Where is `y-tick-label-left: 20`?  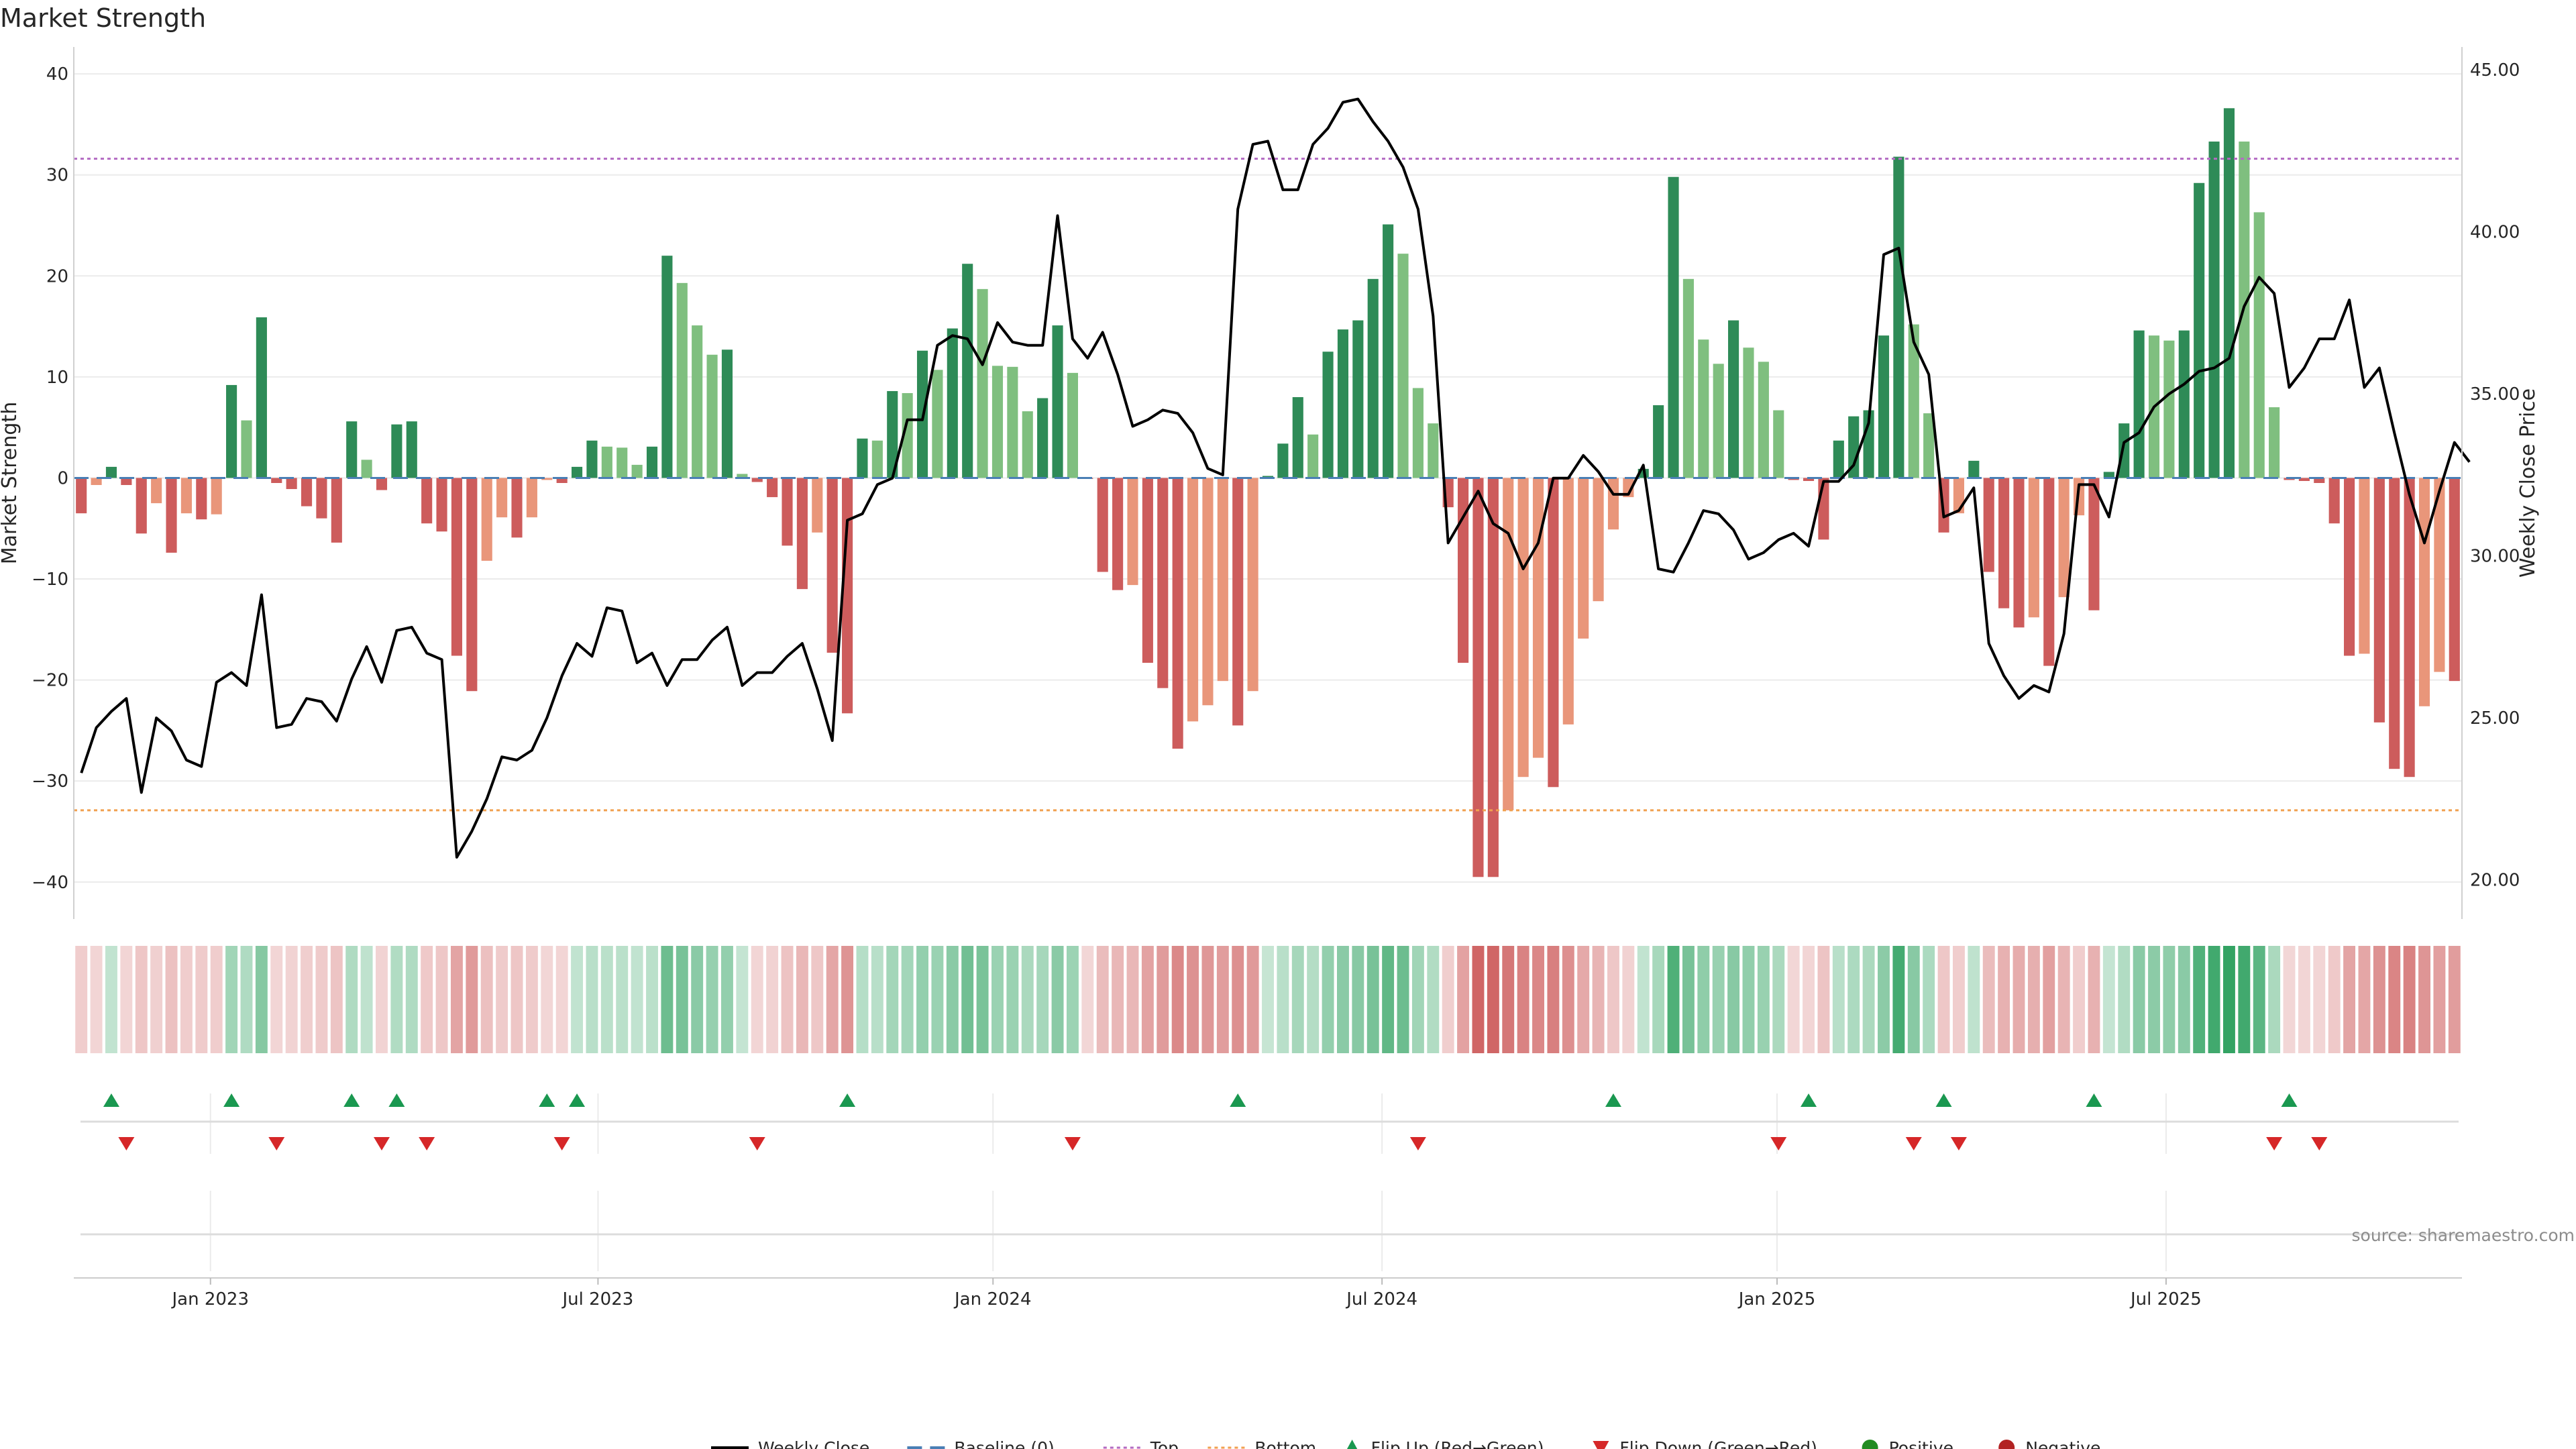
y-tick-label-left: 20 is located at coordinates (57, 276).